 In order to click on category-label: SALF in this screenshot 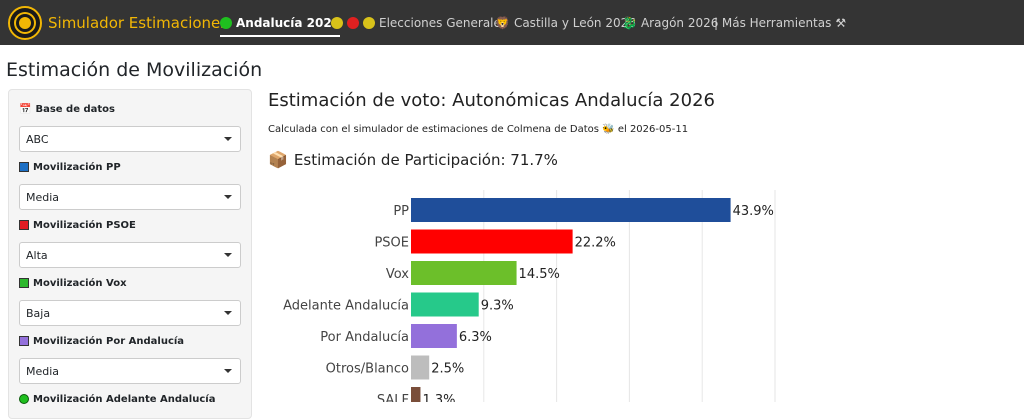, I will do `click(393, 397)`.